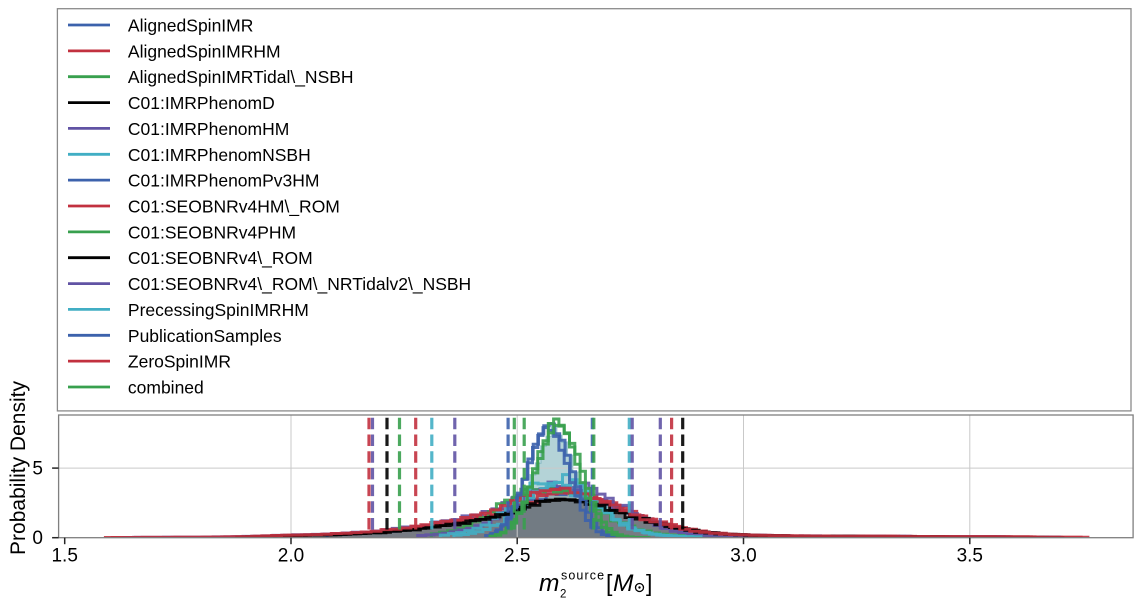  I want to click on svg-text:C01:SEOBNRv4\_ROM\_NRTidalv2\_: C01:SEOBNRv4\_ROM\_NRTidalv2\_NSBH, so click(299, 284).